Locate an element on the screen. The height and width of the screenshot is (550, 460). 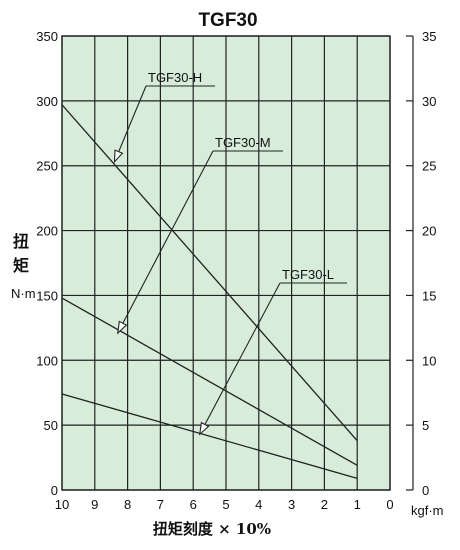
y-tick-label-left: 50 is located at coordinates (51, 425).